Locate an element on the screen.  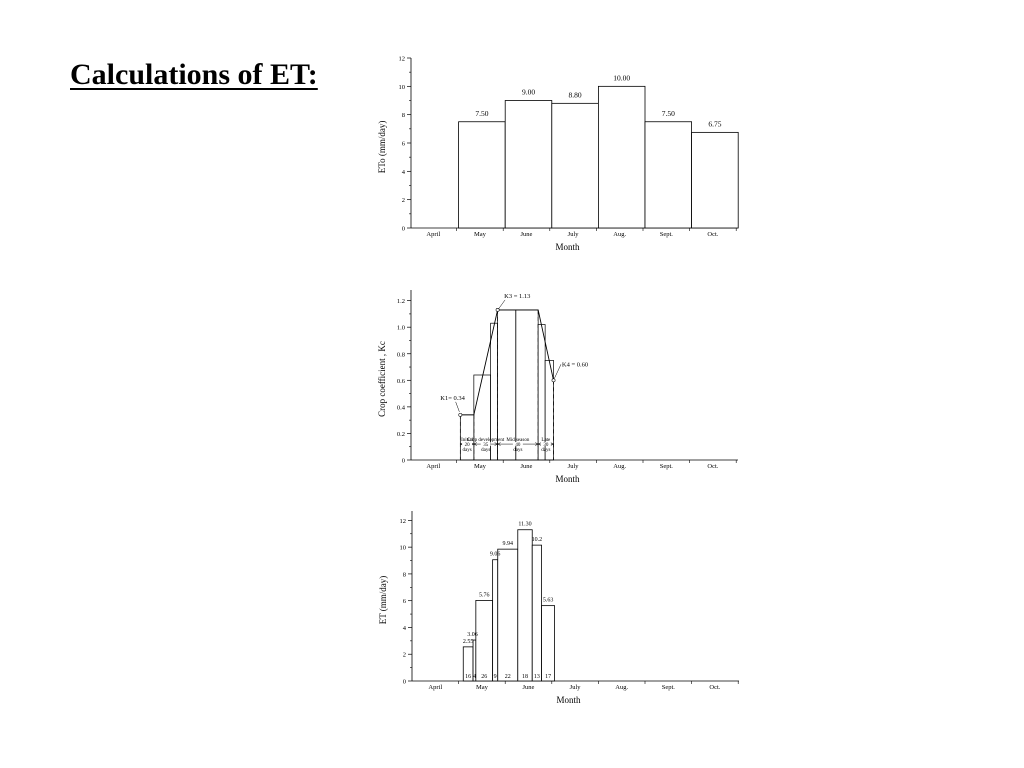
bar-days-label: 26 is located at coordinates (484, 677).